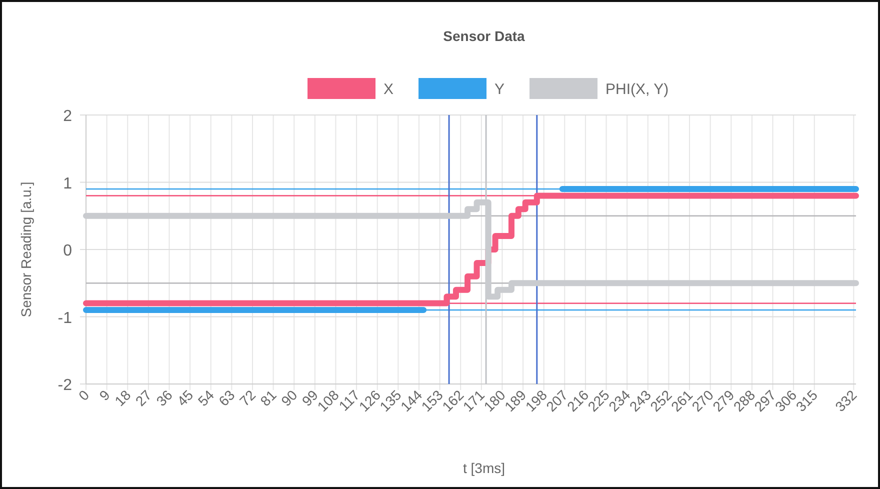 The image size is (880, 489). I want to click on x-tick-label: 18, so click(122, 398).